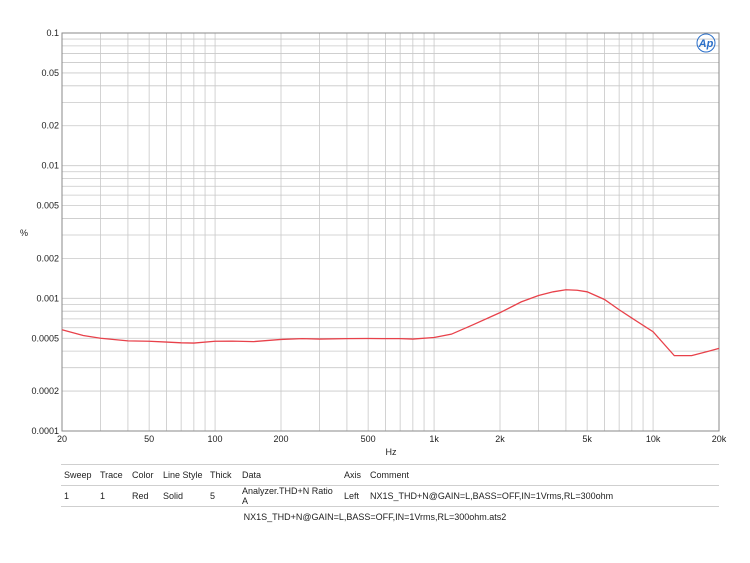  What do you see at coordinates (390, 323) in the screenshot?
I see `series-line` at bounding box center [390, 323].